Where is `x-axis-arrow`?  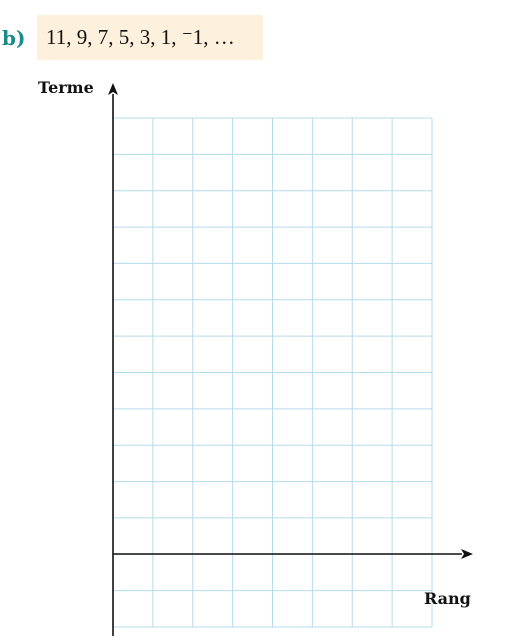 x-axis-arrow is located at coordinates (467, 554).